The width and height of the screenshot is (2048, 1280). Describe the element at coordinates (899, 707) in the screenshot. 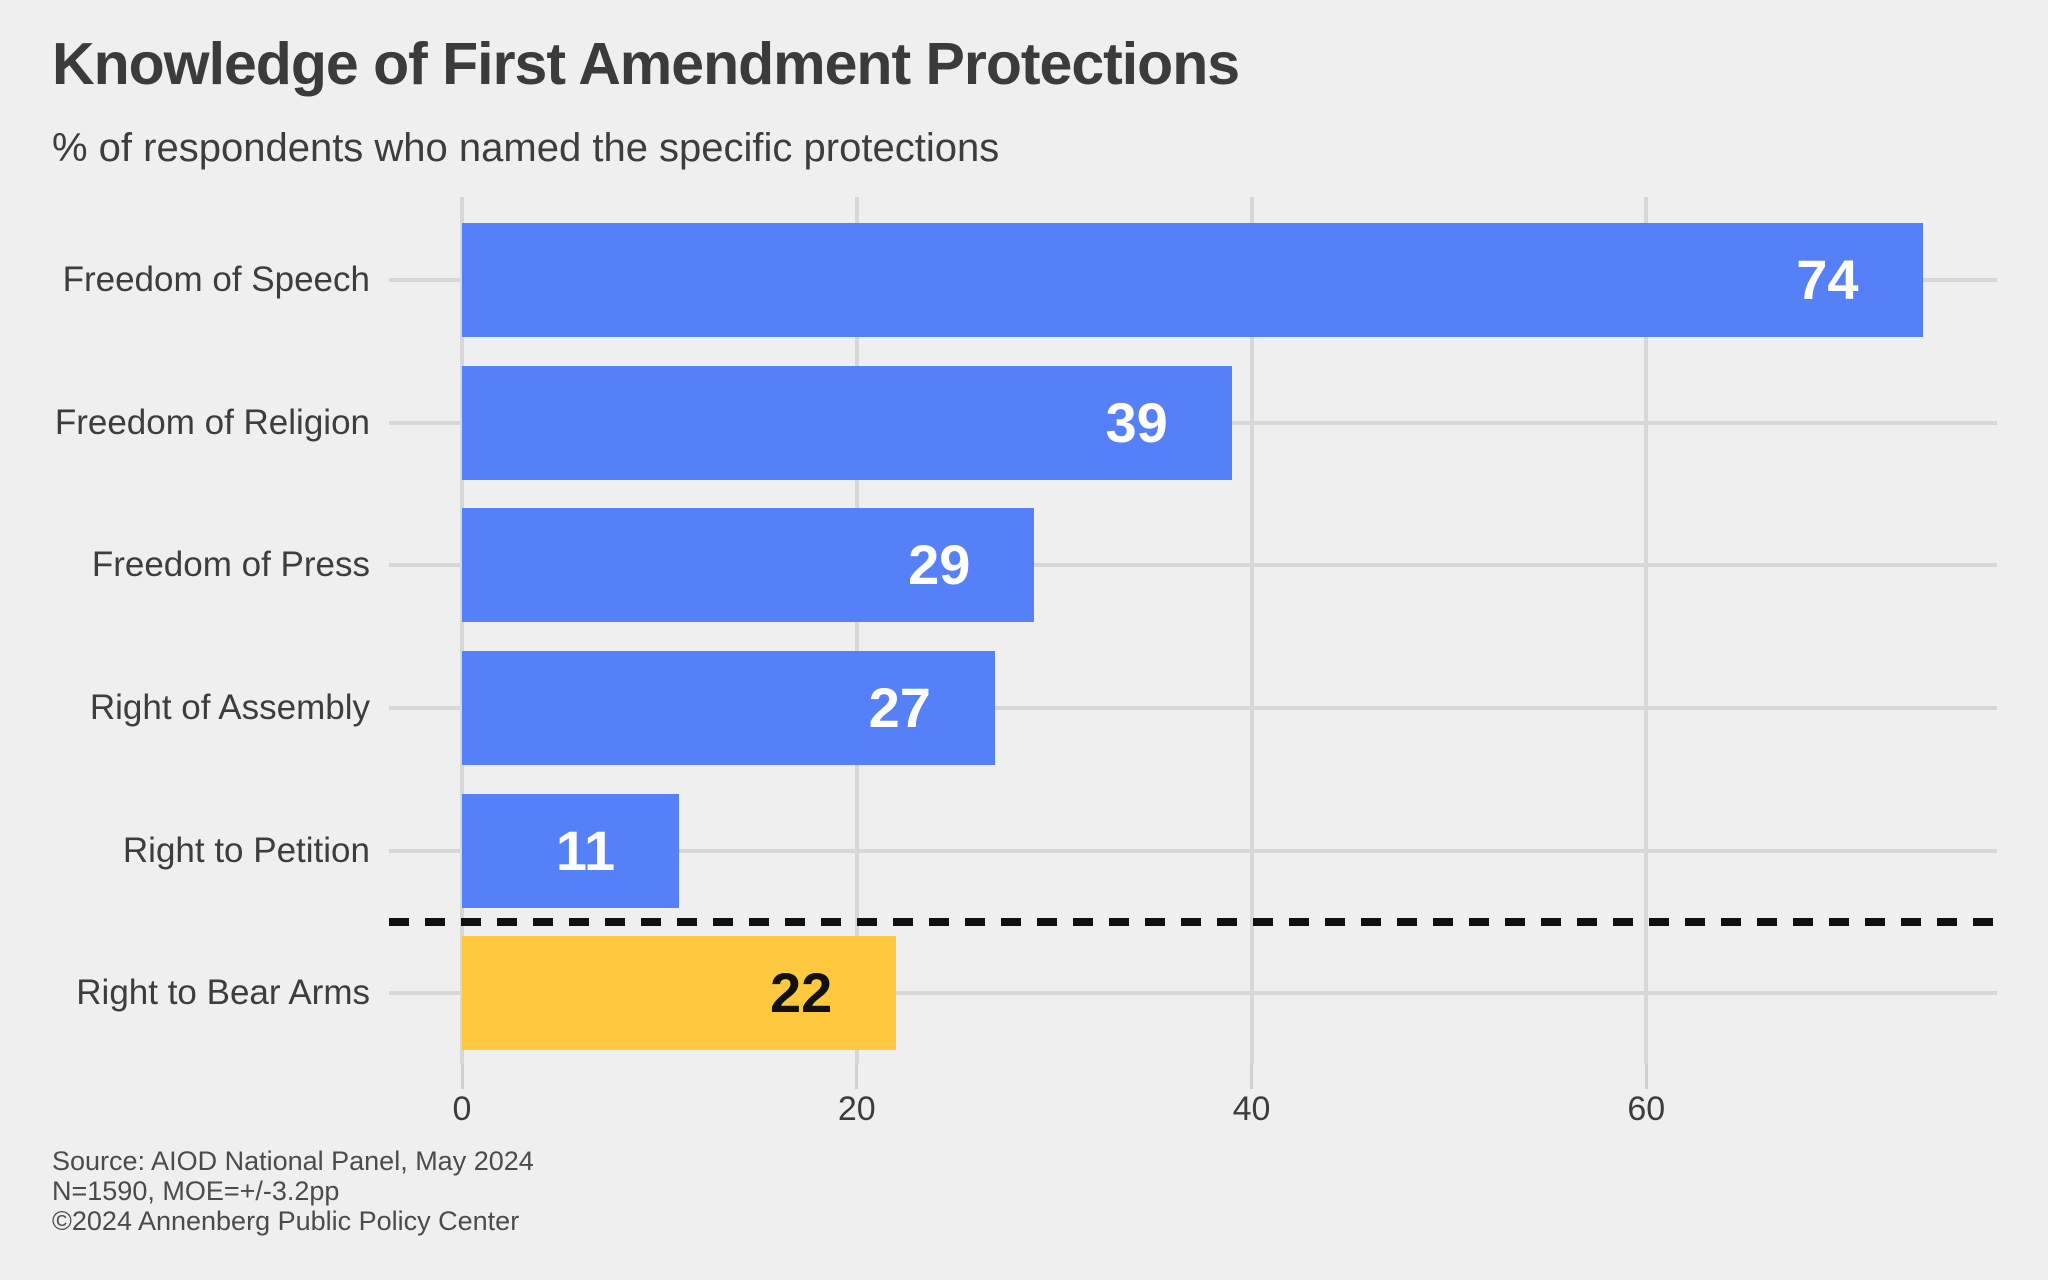

I see `bar-value-label: 27` at that location.